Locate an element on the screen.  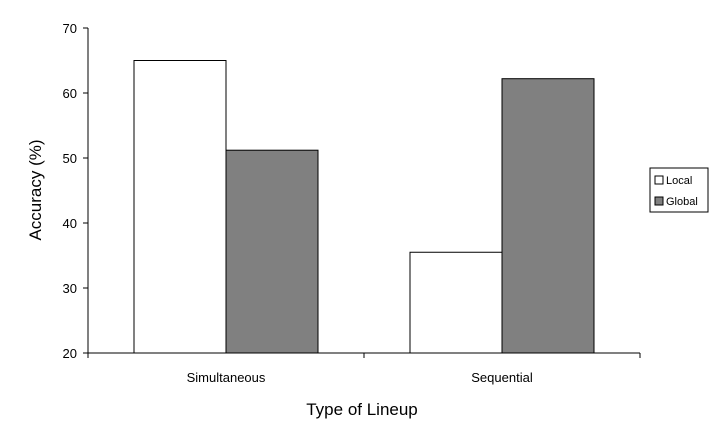
y-tick-label: 50 is located at coordinates (70, 158).